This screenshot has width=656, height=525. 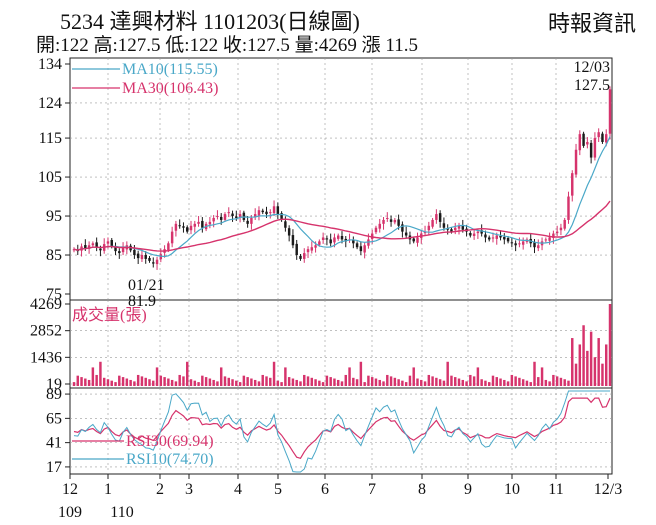 What do you see at coordinates (46, 331) in the screenshot?
I see `volume-tick-label: 2852` at bounding box center [46, 331].